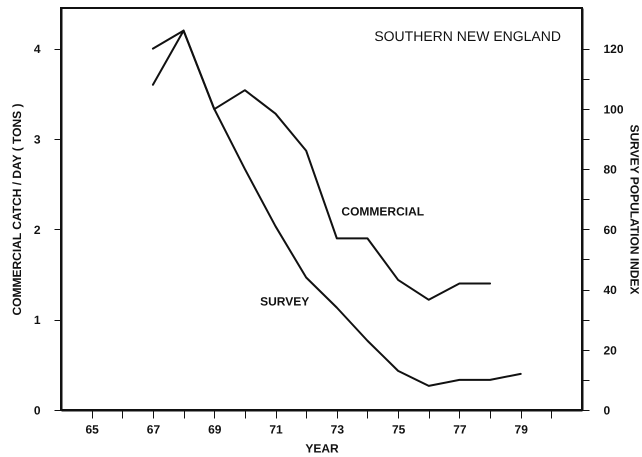 Image resolution: width=642 pixels, height=457 pixels. Describe the element at coordinates (215, 429) in the screenshot. I see `x-tick-label: 69` at that location.